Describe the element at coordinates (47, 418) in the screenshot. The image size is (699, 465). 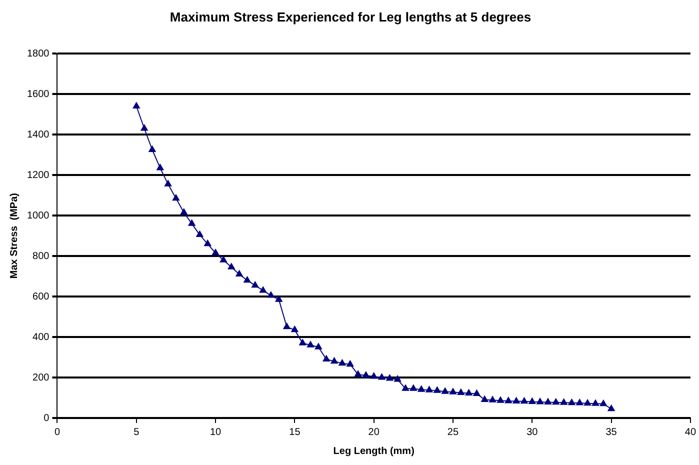
I see `y-tick-label: 0` at that location.